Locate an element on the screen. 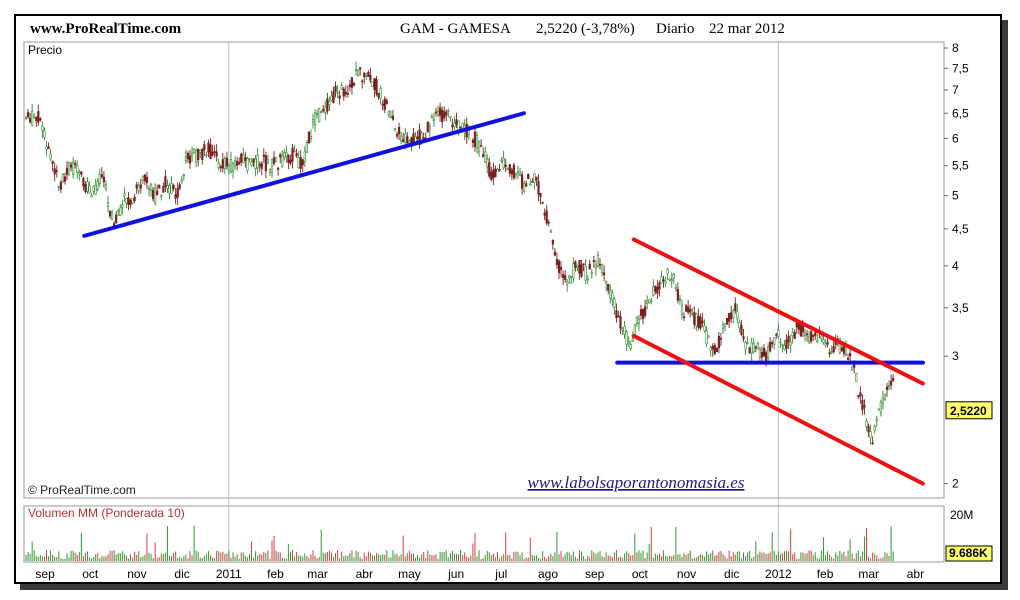  x-tick-label: nov is located at coordinates (136, 574).